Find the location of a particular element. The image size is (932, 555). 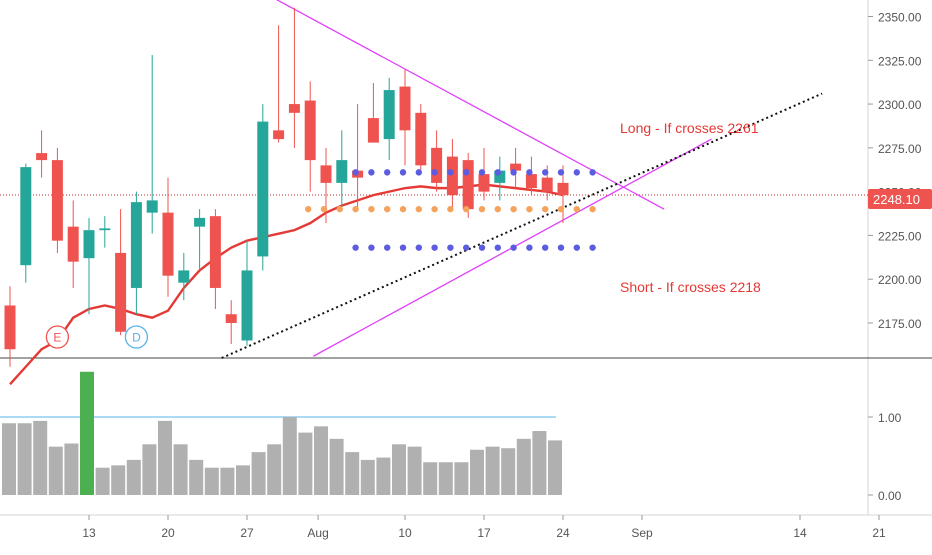

event-marker-d is located at coordinates (136, 337).